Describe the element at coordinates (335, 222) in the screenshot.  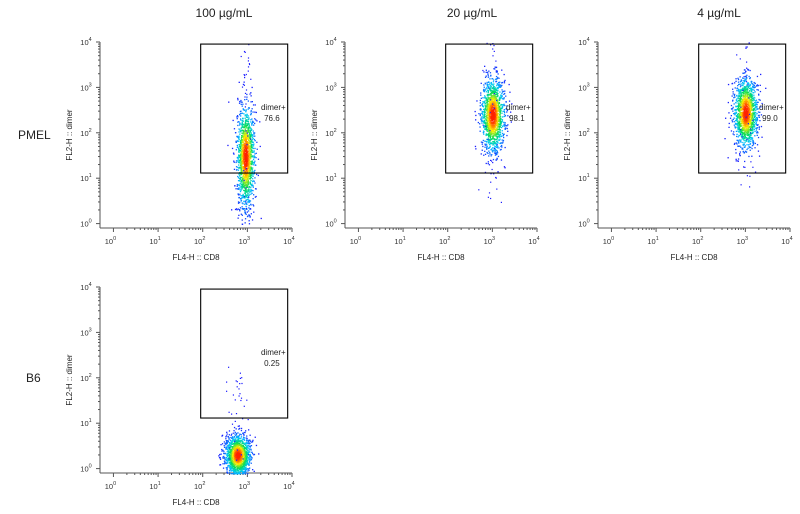
I see `y-tick-exponent: 0` at that location.